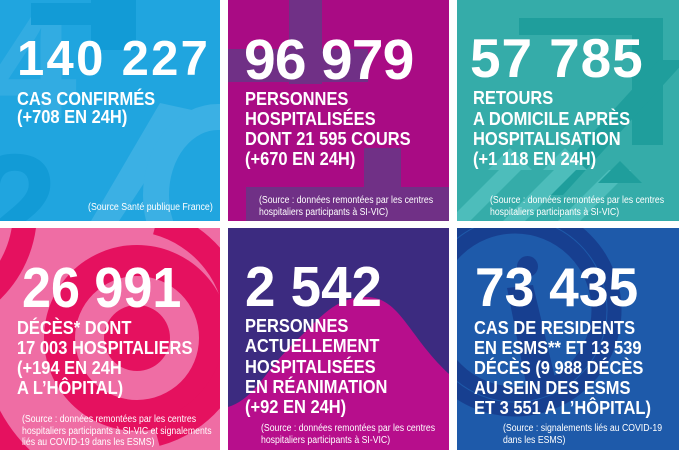  I want to click on svg-text: 2, so click(29, 171).